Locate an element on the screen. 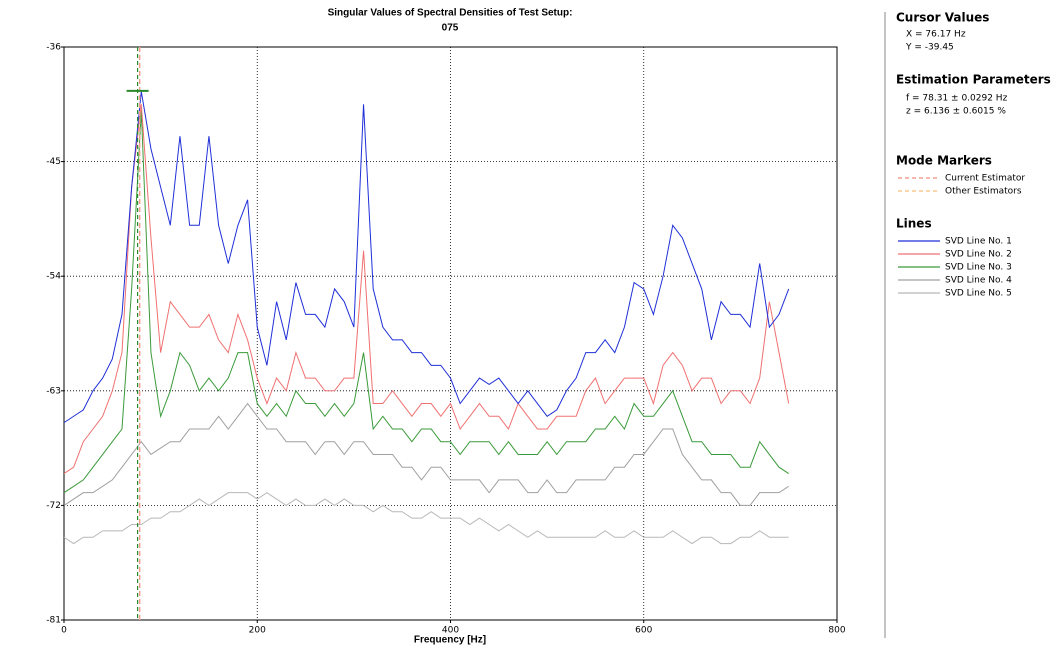 The image size is (1058, 654). y-tick-label: -54 is located at coordinates (53, 277).